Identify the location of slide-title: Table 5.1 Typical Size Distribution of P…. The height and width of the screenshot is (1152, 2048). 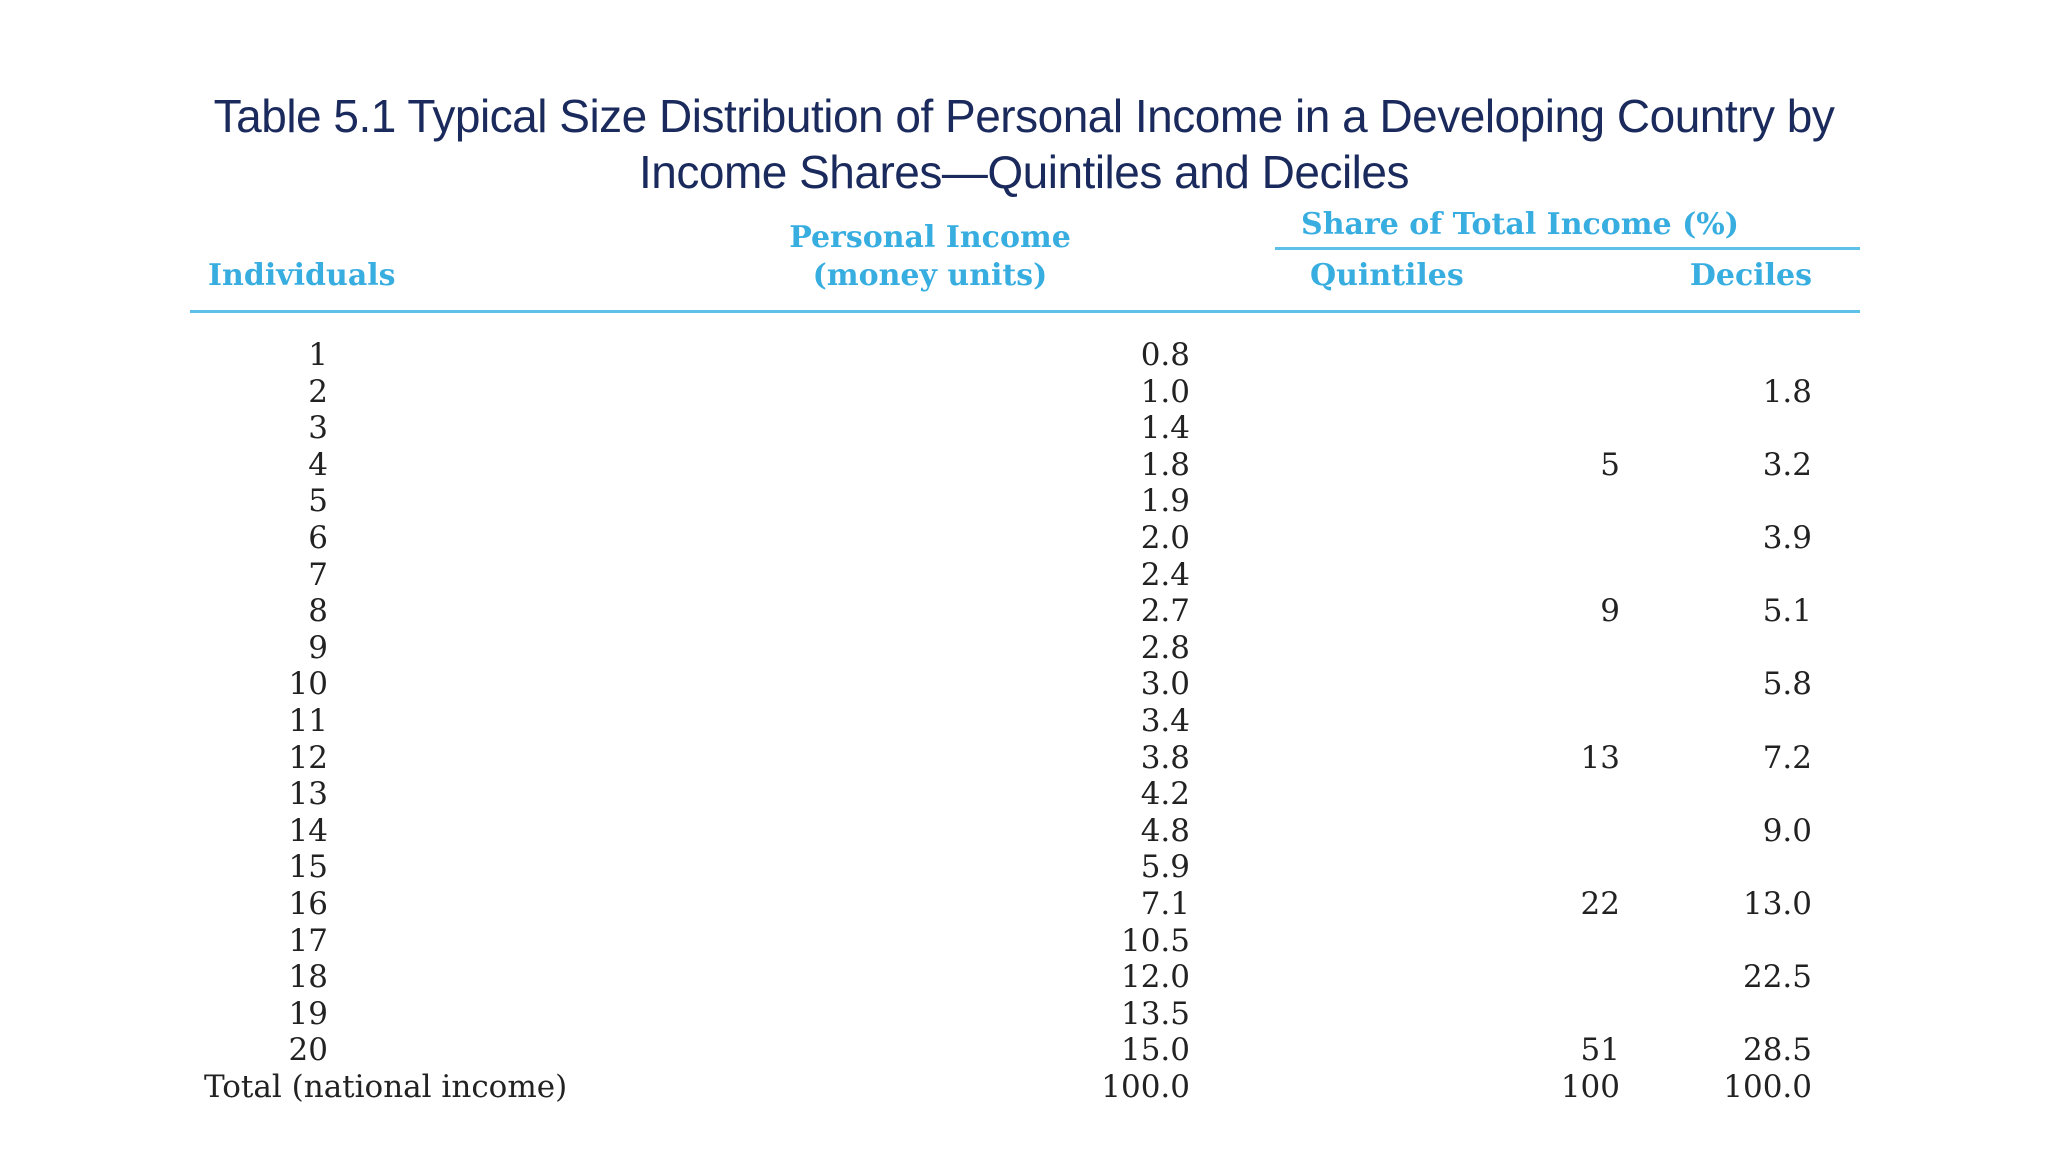
(1024, 144).